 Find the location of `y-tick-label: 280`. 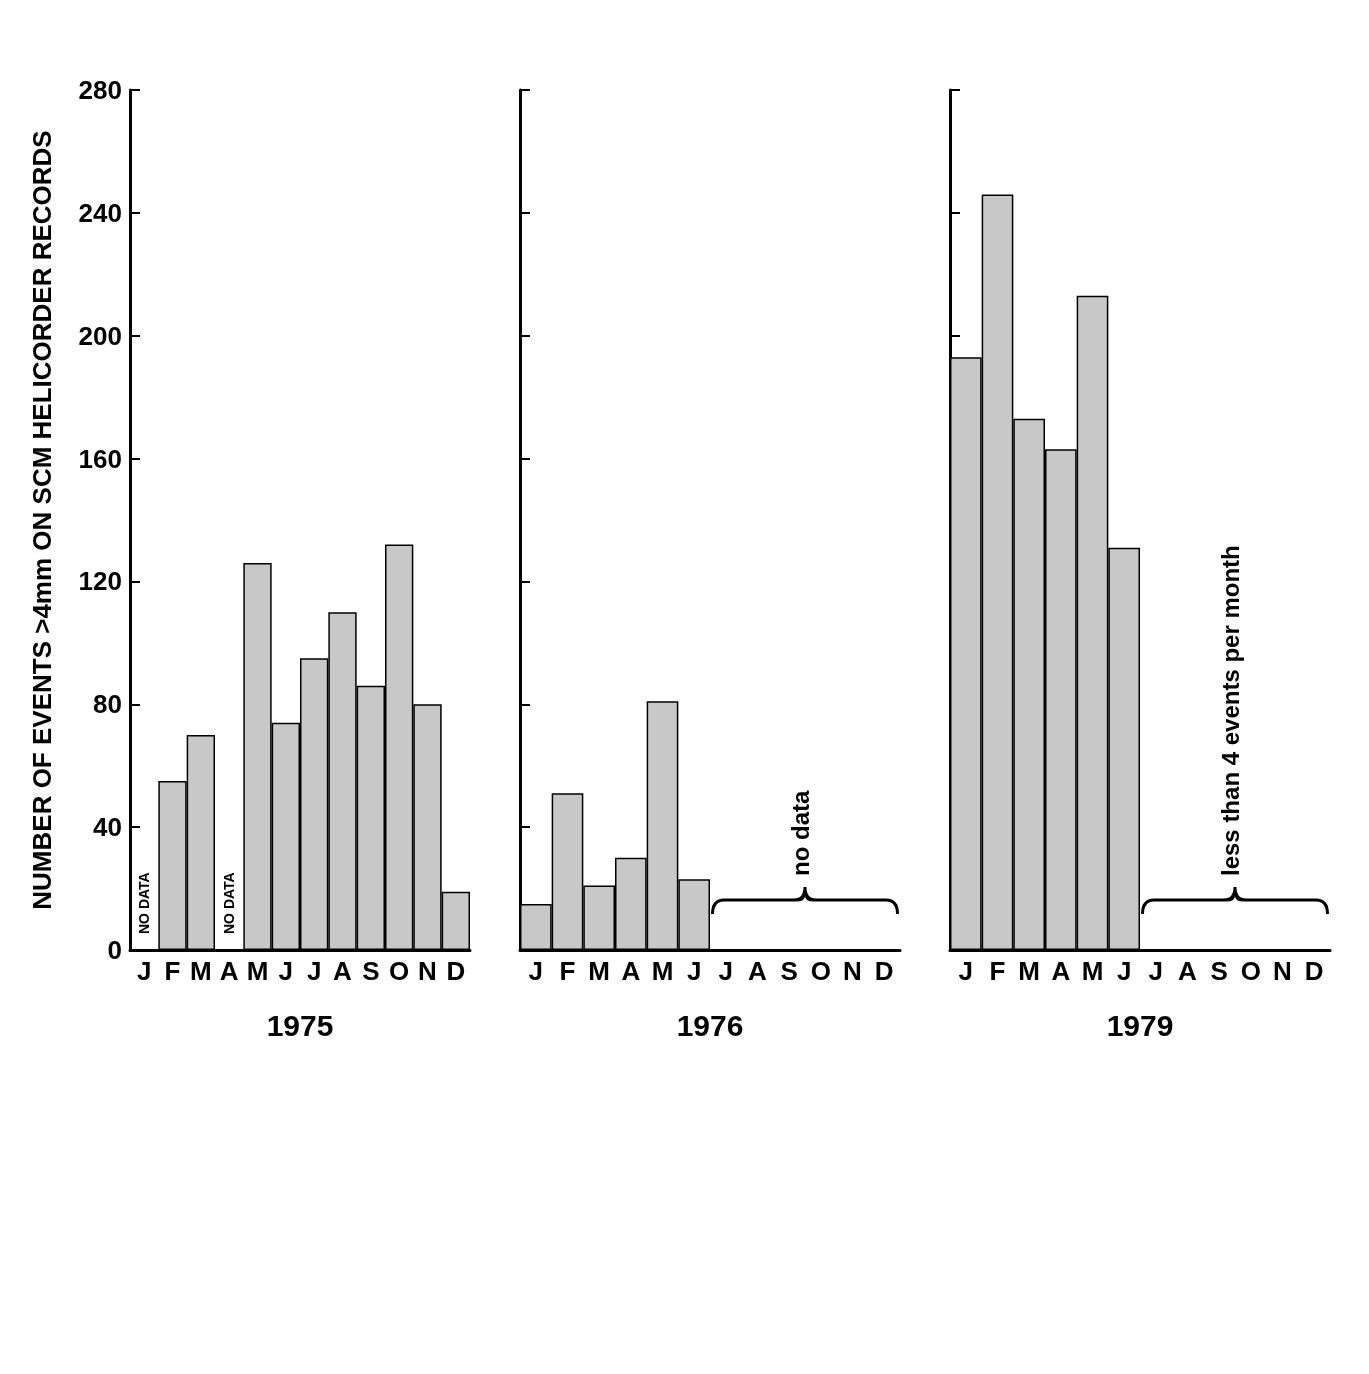

y-tick-label: 280 is located at coordinates (100, 90).